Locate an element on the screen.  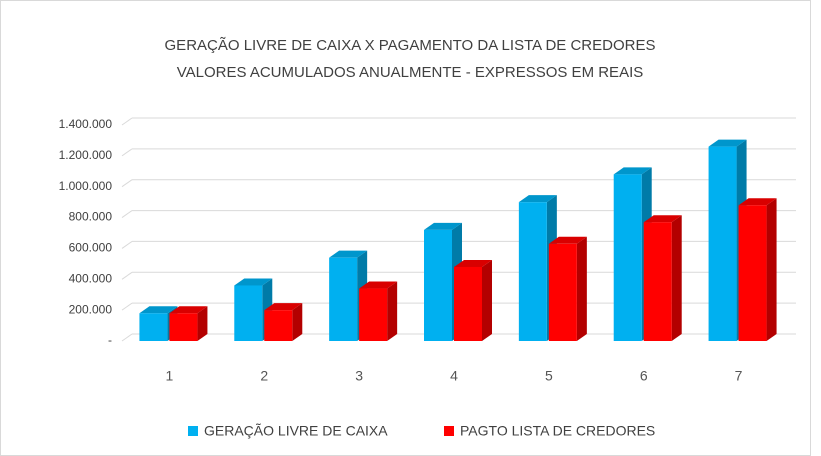
x-tick-label: 5 is located at coordinates (549, 376).